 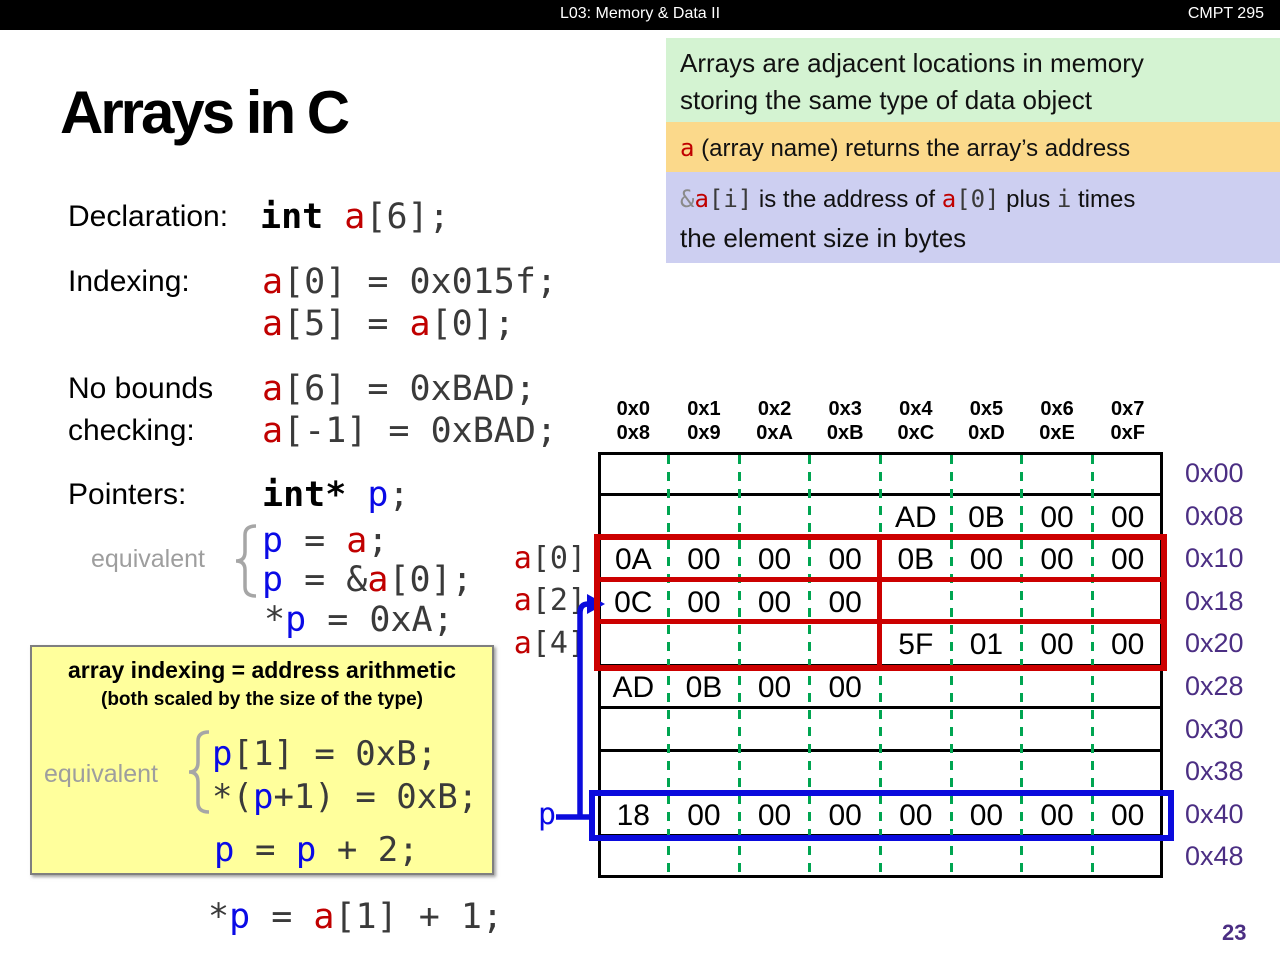 I want to click on col-header: 0x0, so click(x=633, y=409).